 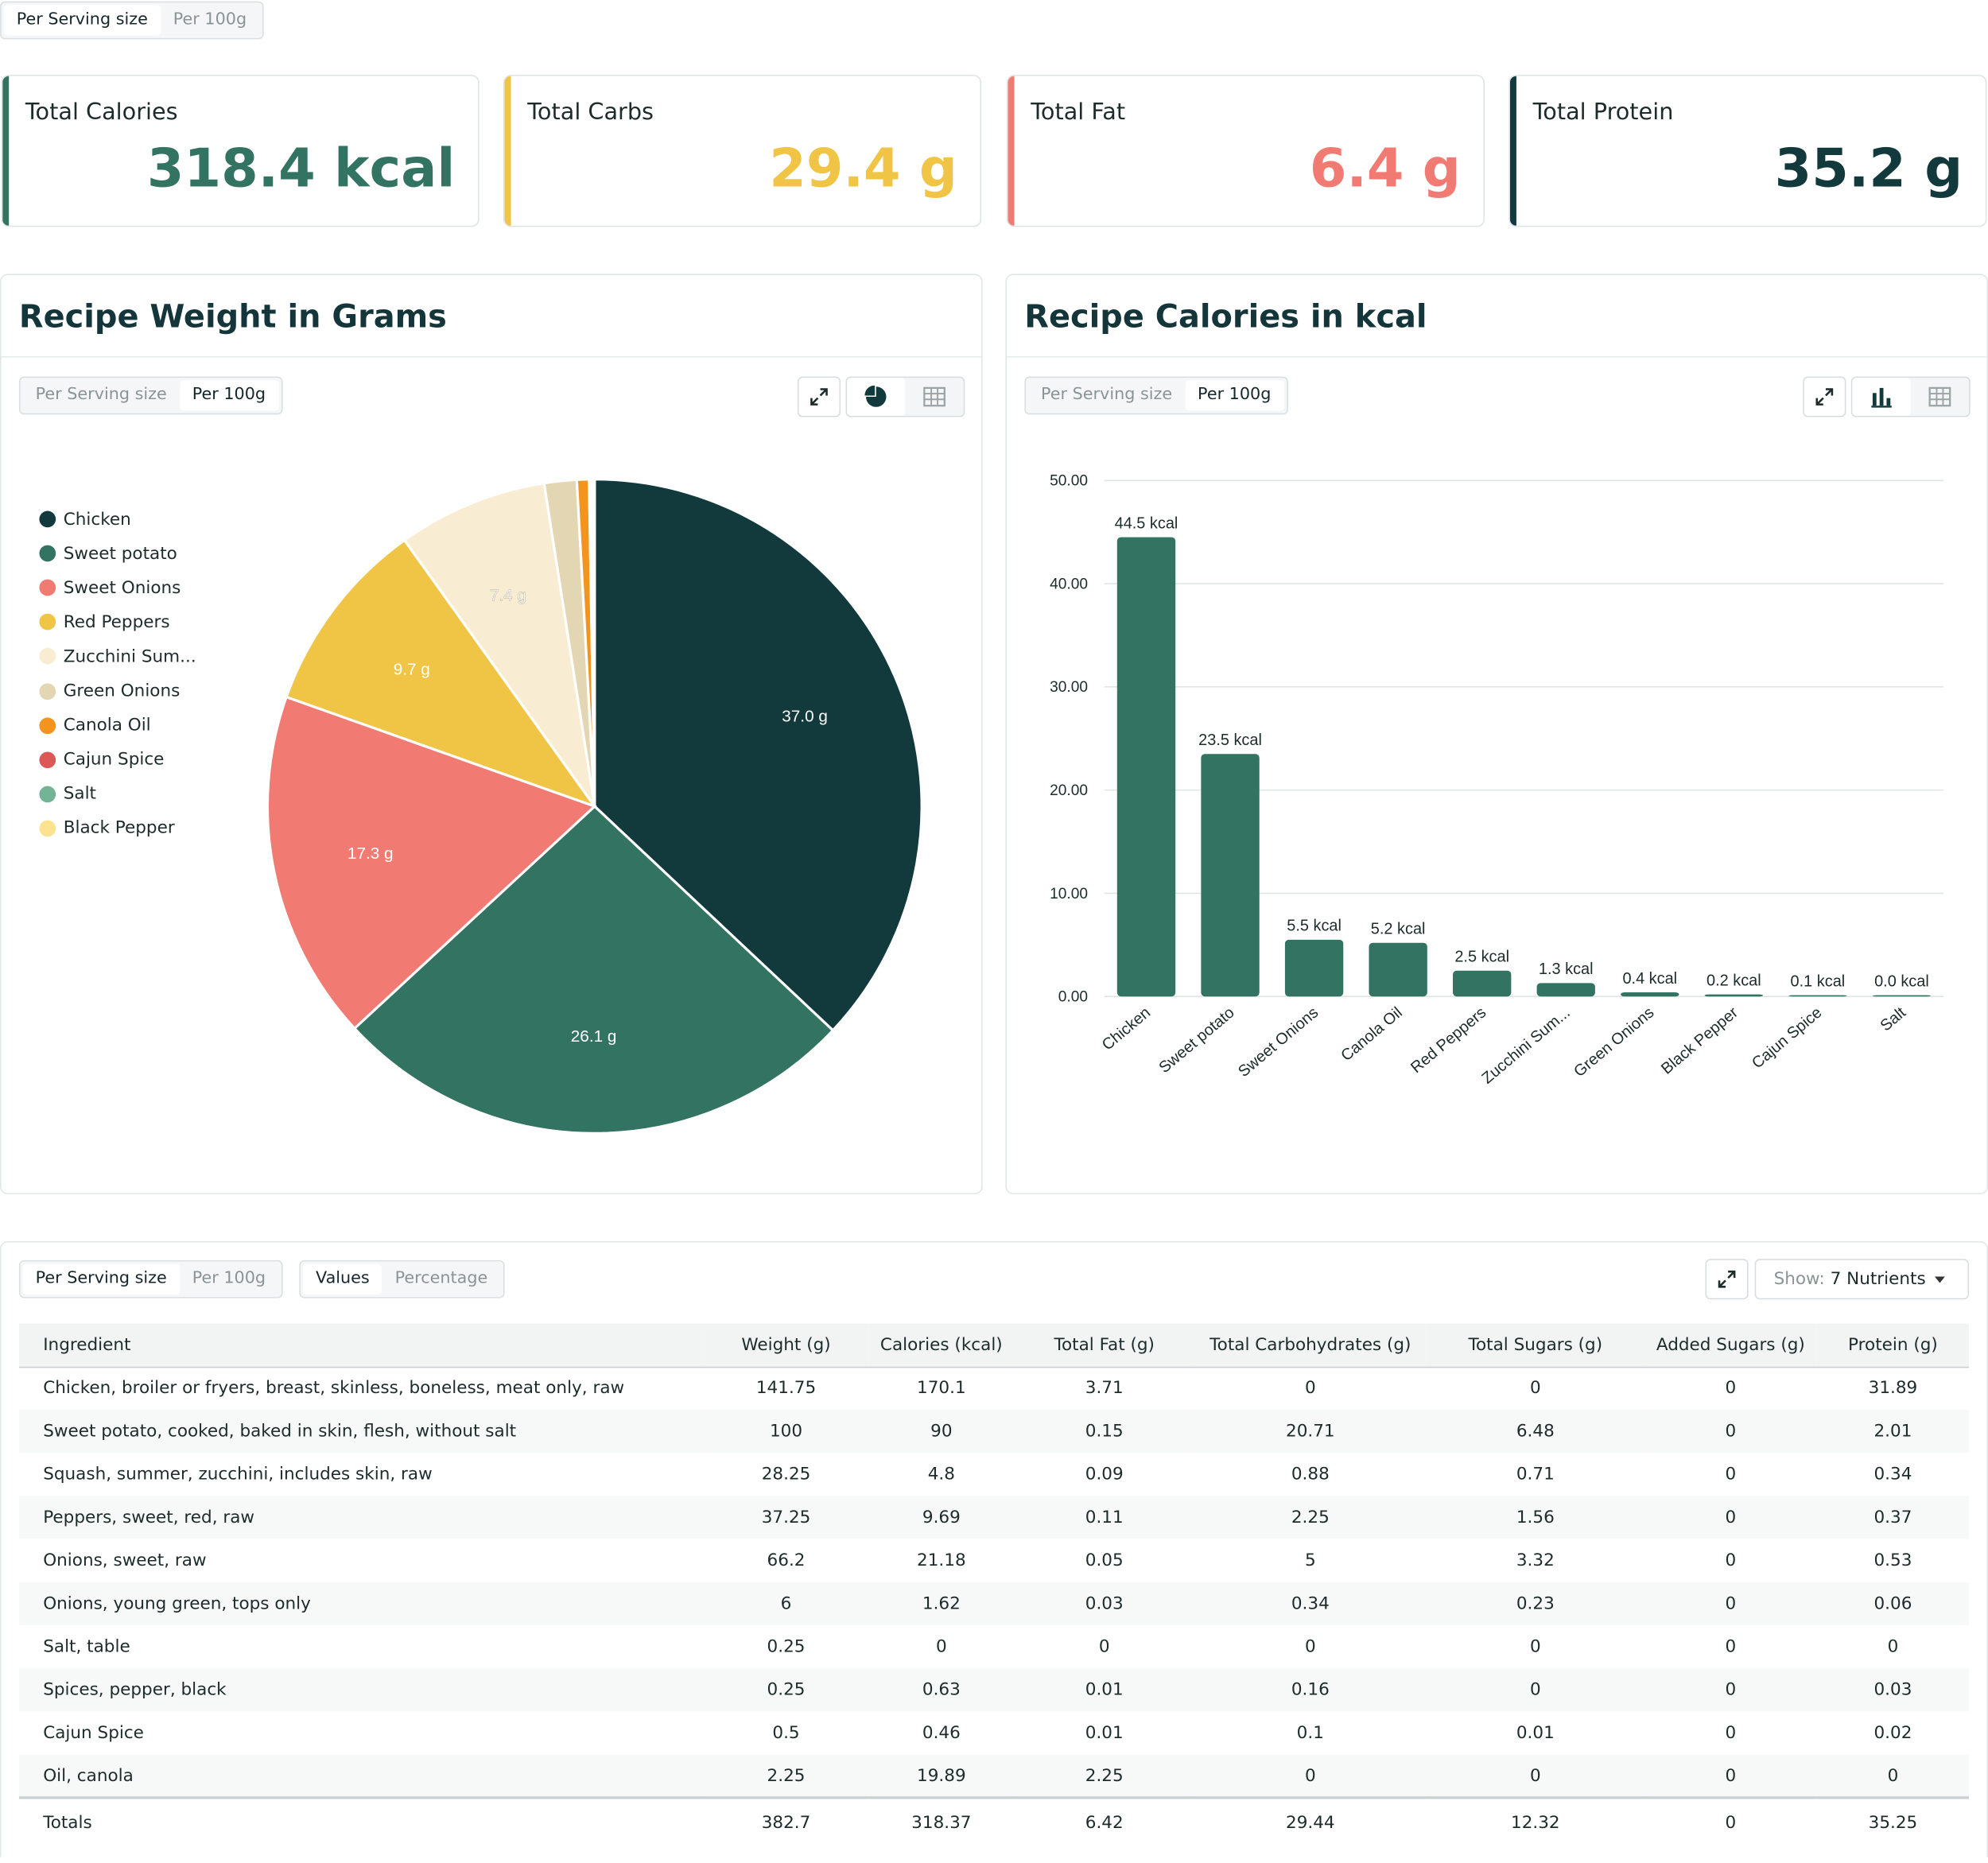 I want to click on legend-item: Cajun Spice, so click(x=117, y=760).